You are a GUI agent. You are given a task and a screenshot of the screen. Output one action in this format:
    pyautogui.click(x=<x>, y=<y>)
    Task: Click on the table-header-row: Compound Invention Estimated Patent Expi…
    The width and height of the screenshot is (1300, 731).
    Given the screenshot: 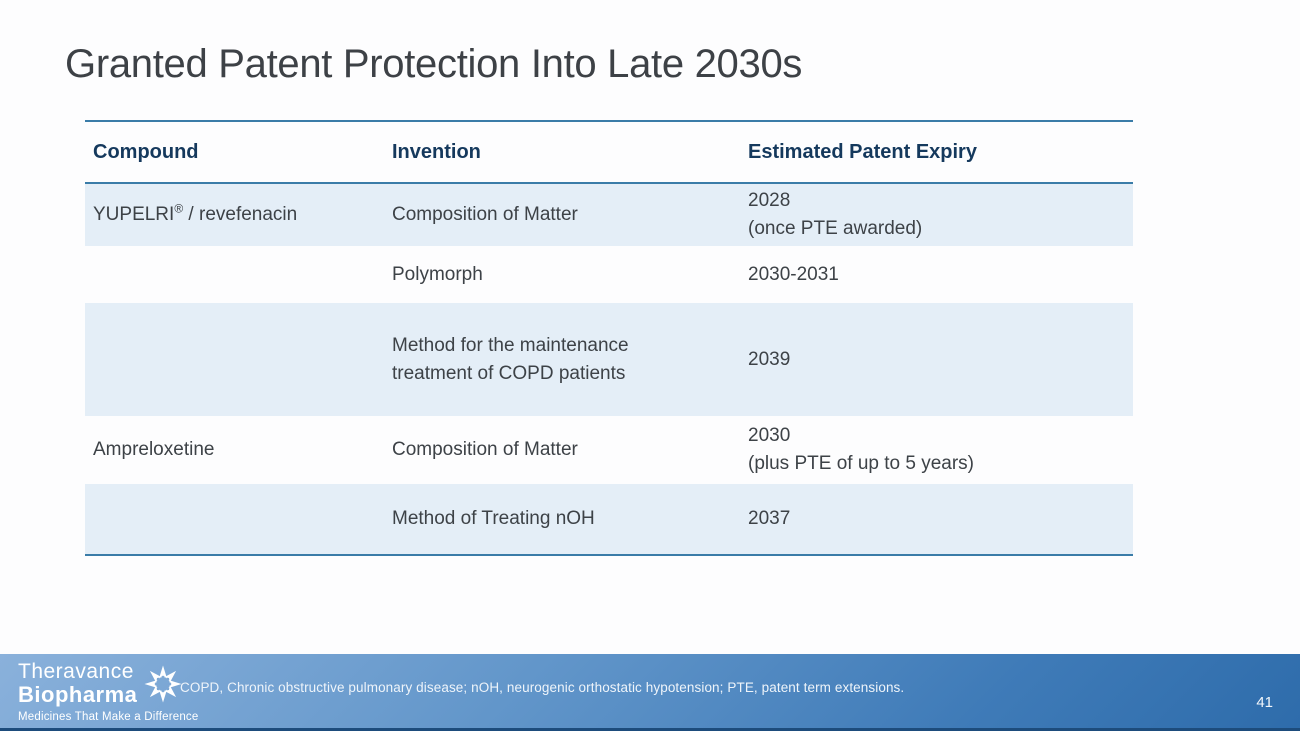 What is the action you would take?
    pyautogui.click(x=609, y=153)
    